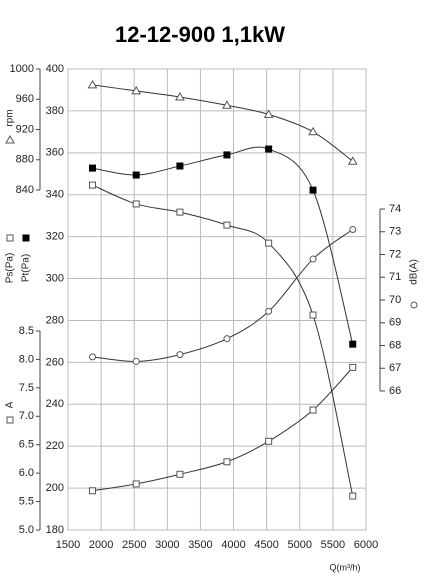 The image size is (429, 585). I want to click on y2-tick-label: 68, so click(395, 345).